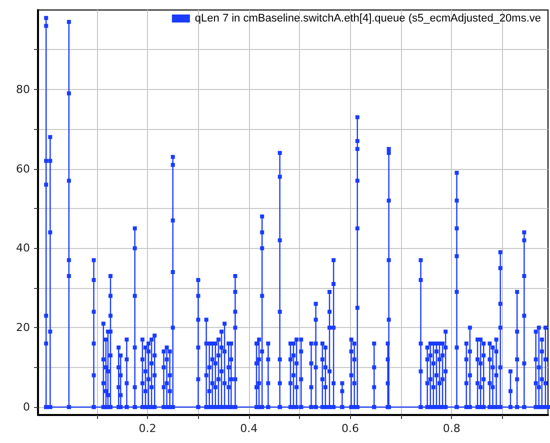  I want to click on y-tick-label: 80, so click(23, 89).